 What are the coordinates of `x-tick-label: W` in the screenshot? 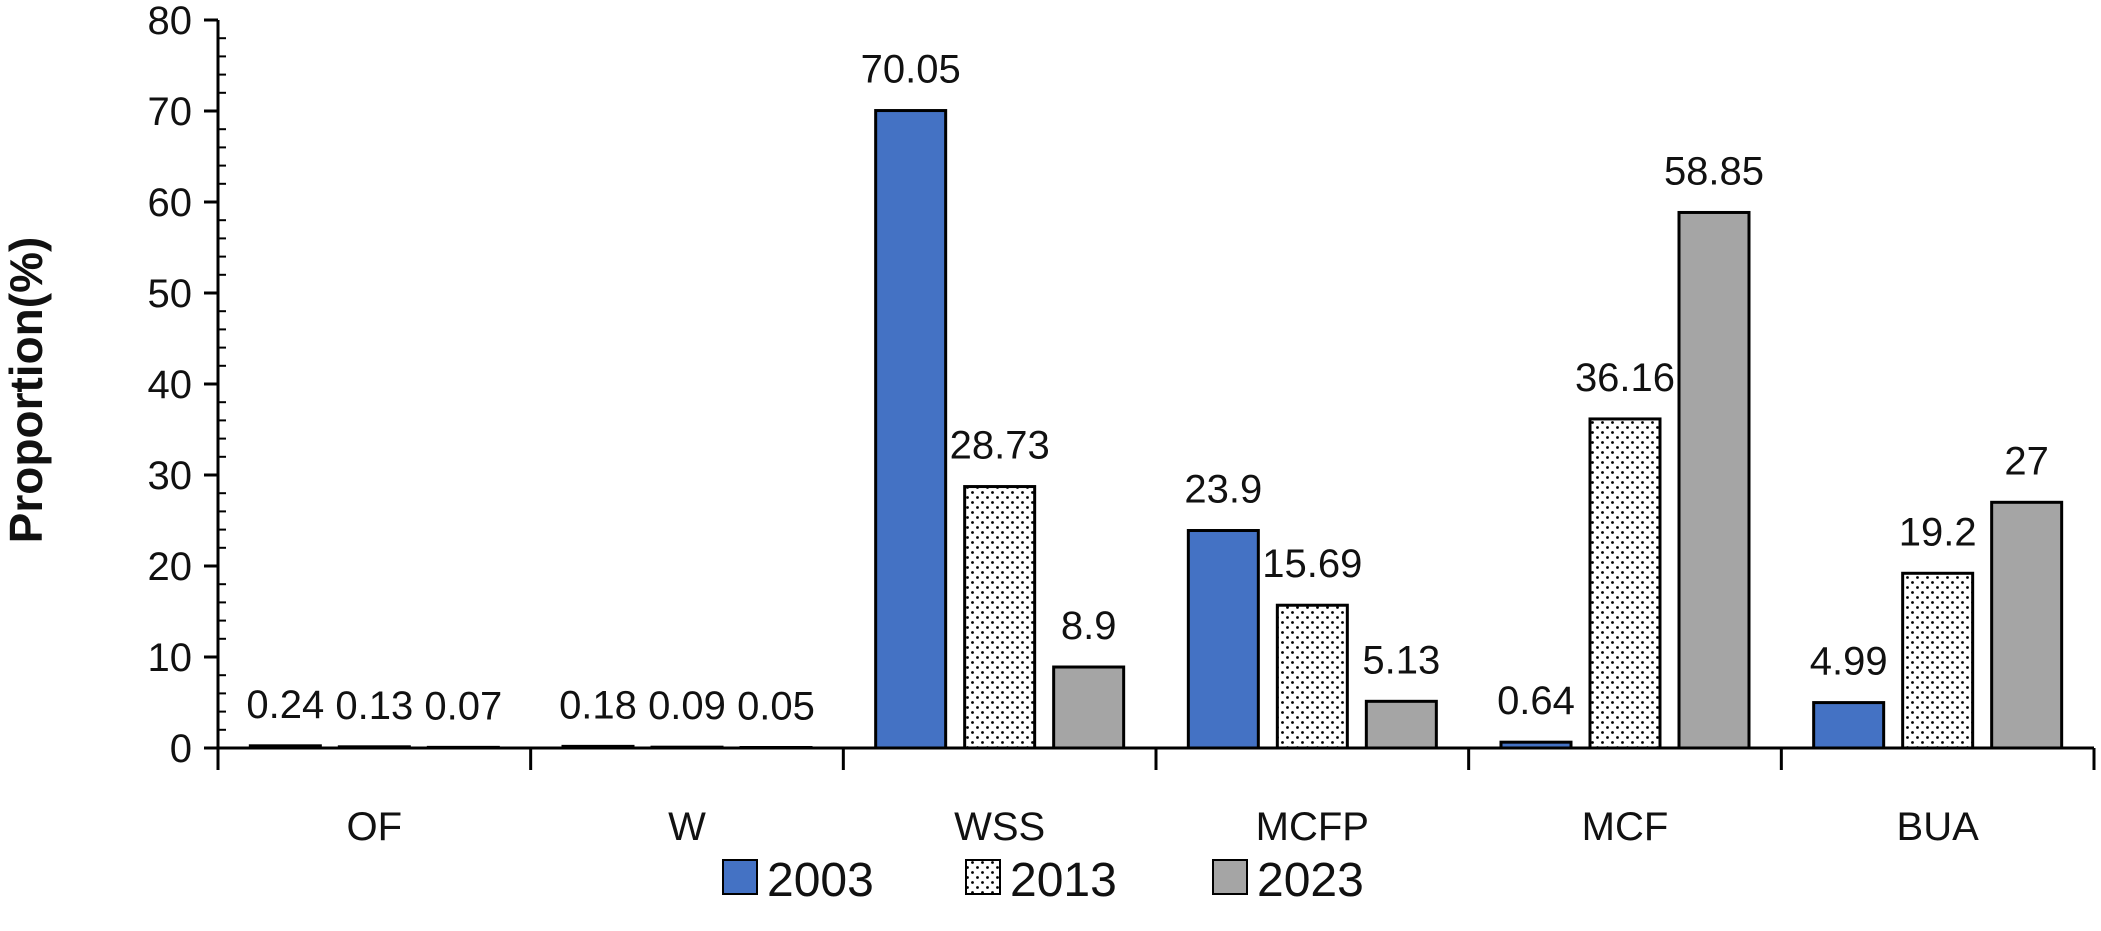 It's located at (687, 827).